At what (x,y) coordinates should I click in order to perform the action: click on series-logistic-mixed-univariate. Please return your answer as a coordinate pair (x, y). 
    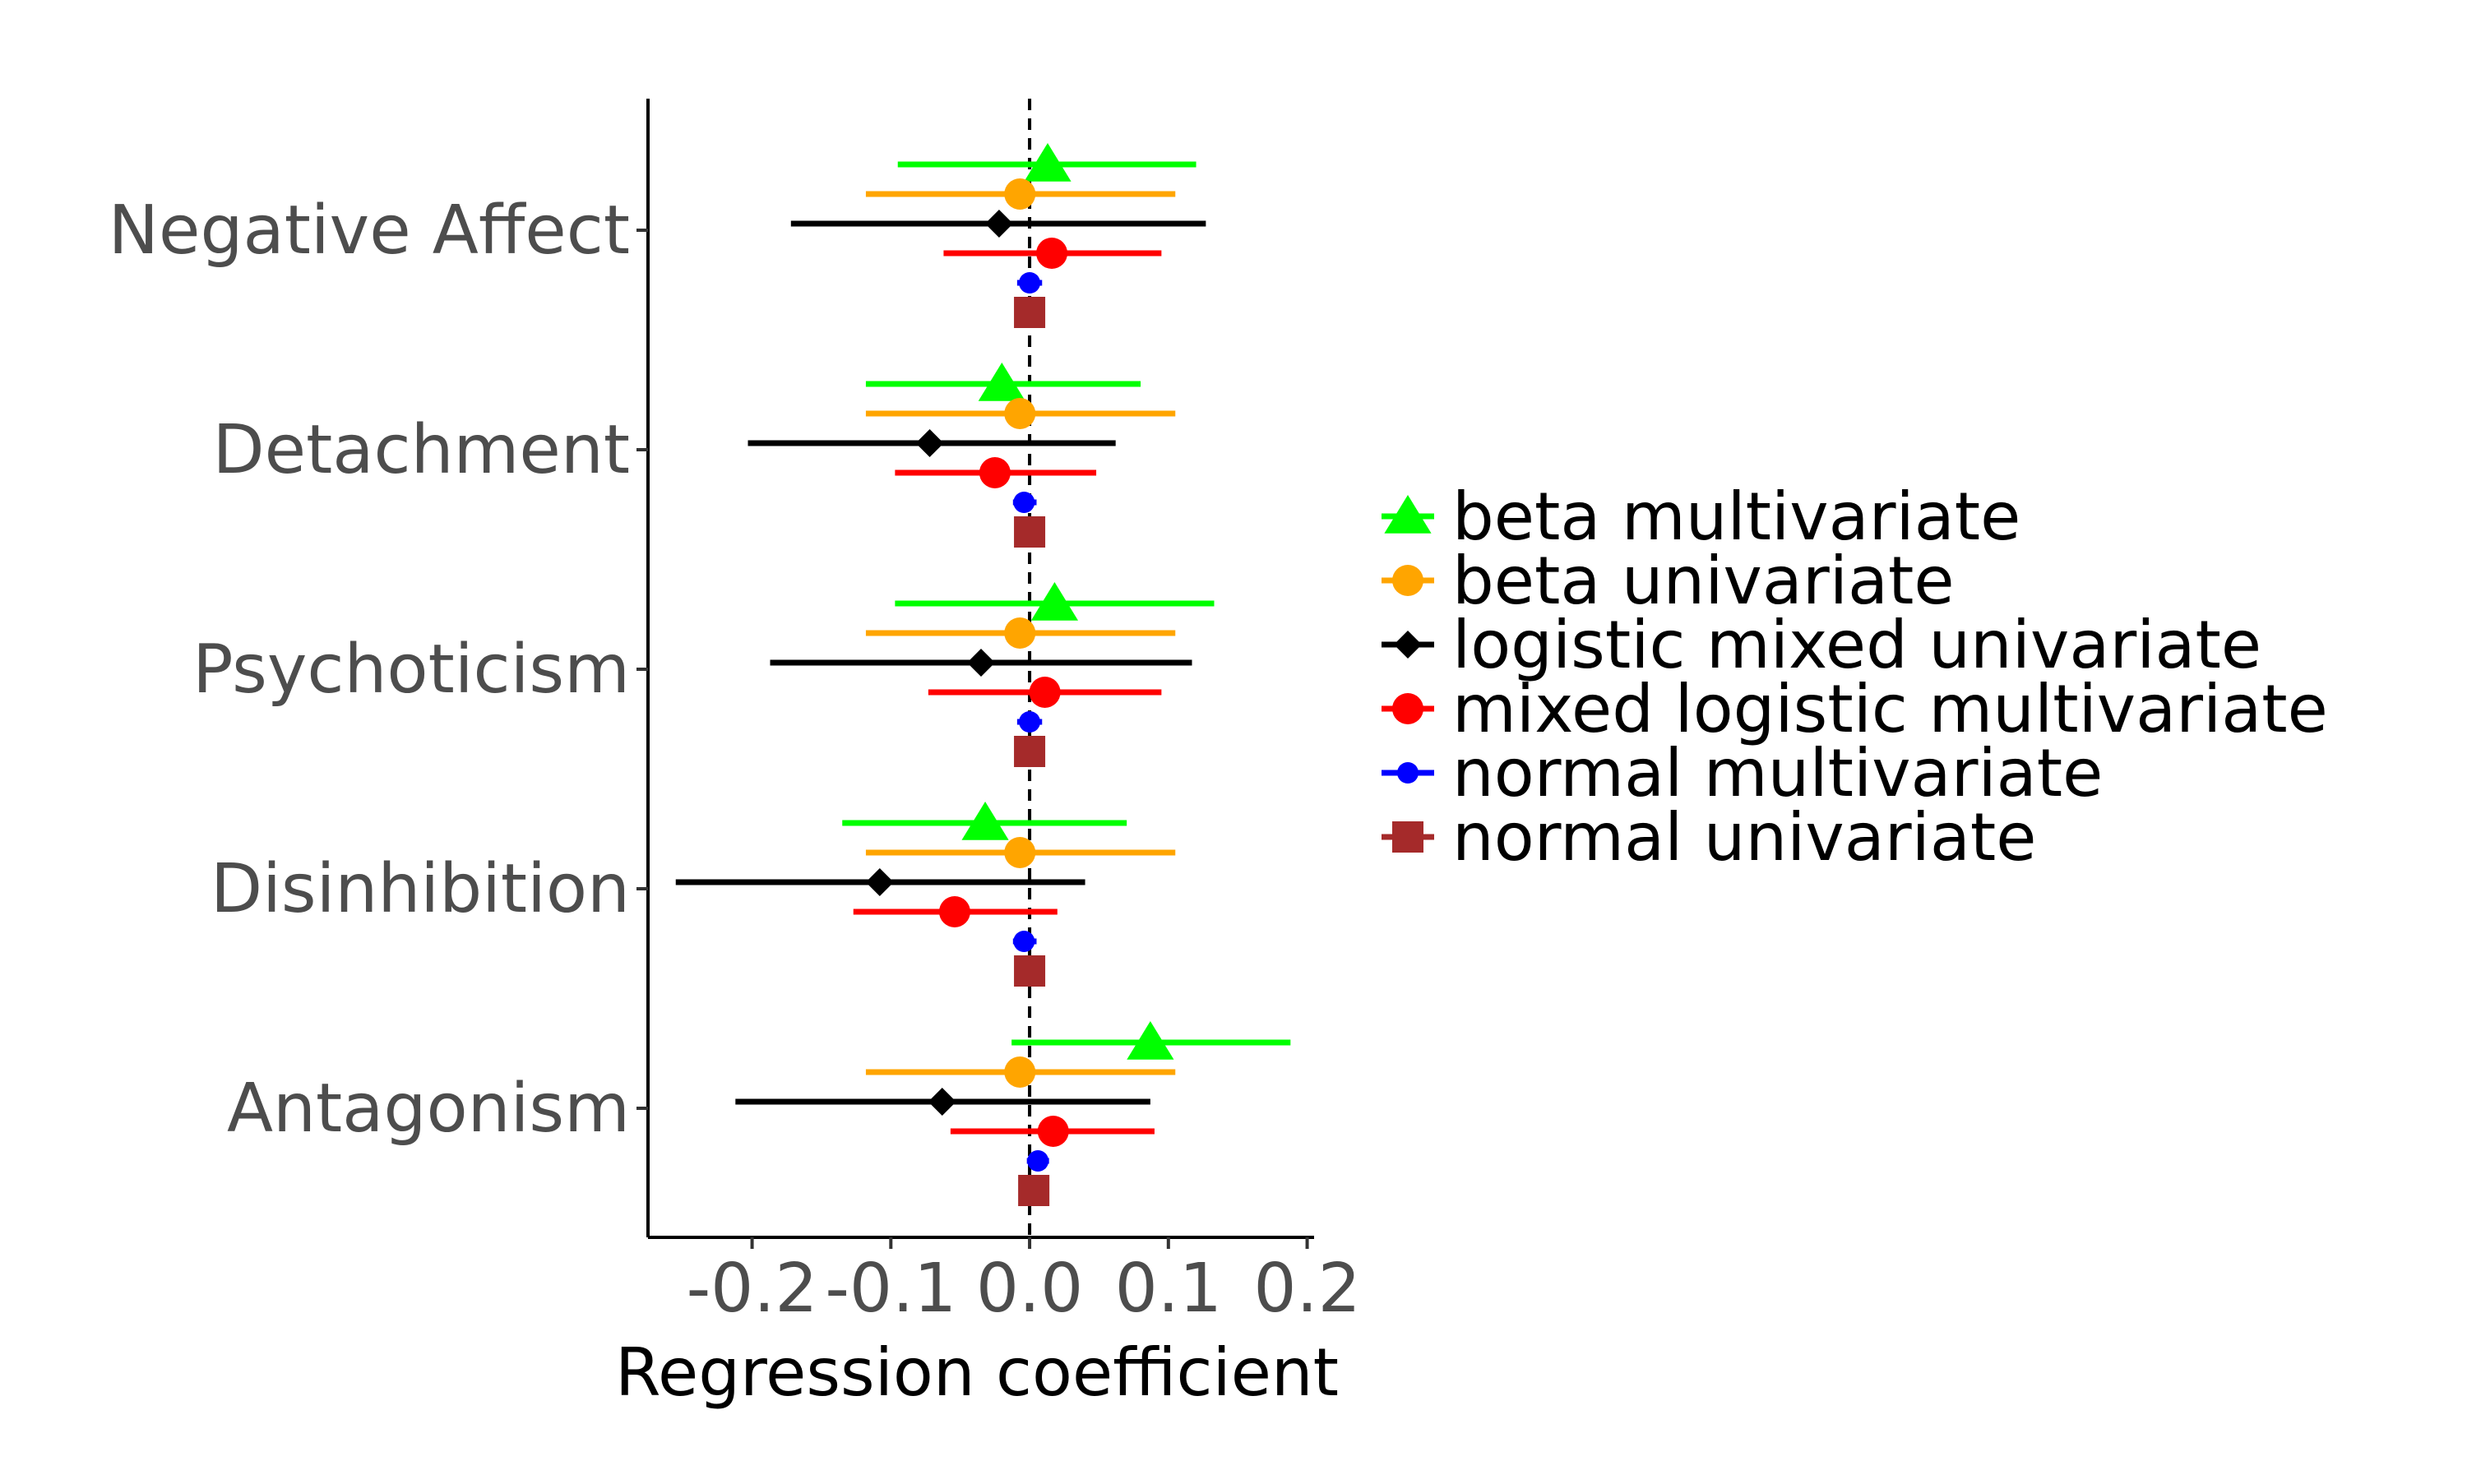
    Looking at the image, I should click on (940, 663).